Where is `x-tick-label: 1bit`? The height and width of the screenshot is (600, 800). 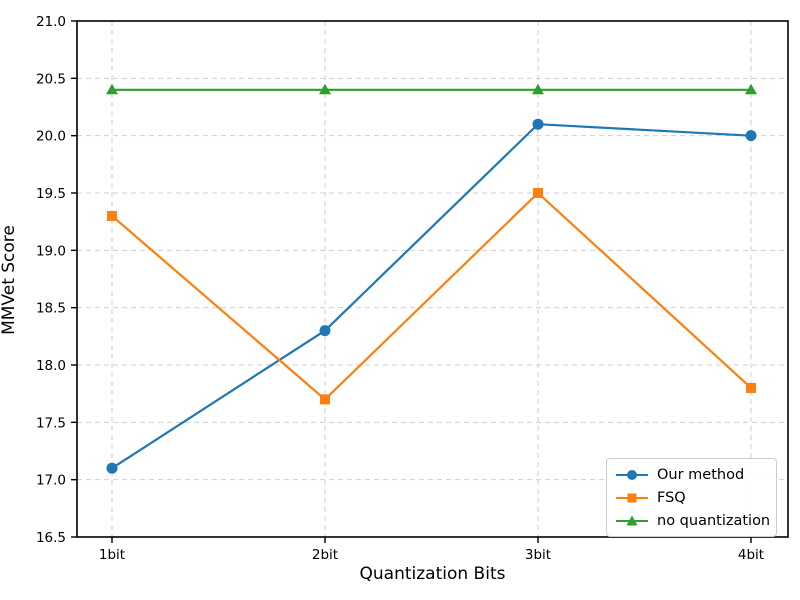
x-tick-label: 1bit is located at coordinates (112, 555).